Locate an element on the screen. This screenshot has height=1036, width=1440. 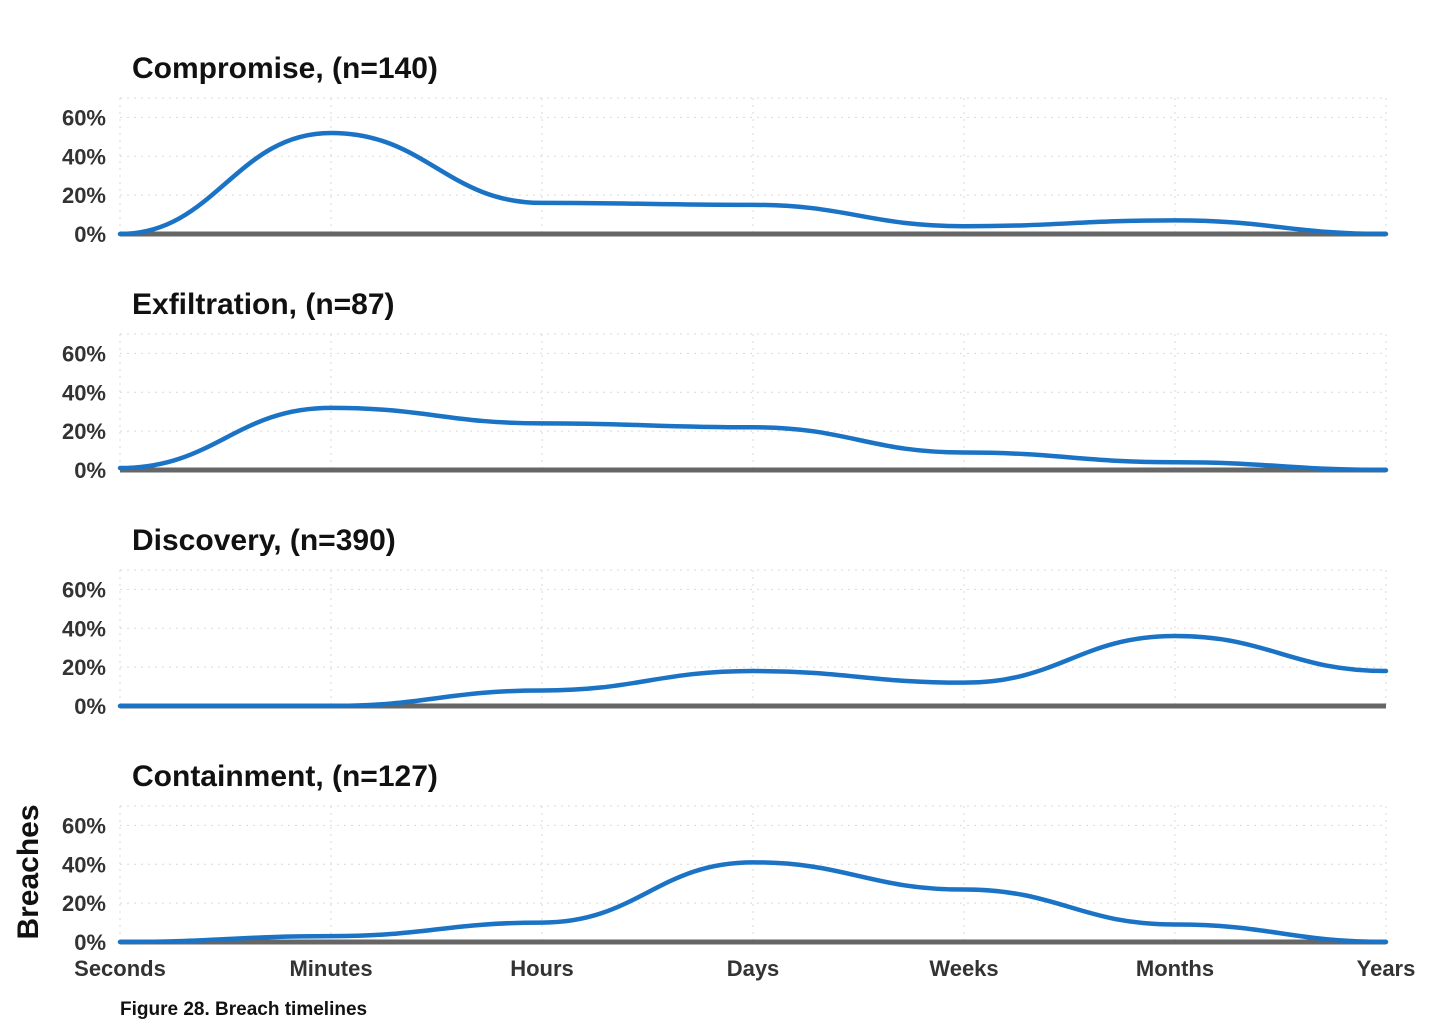
x-tick-label: Hours is located at coordinates (542, 968).